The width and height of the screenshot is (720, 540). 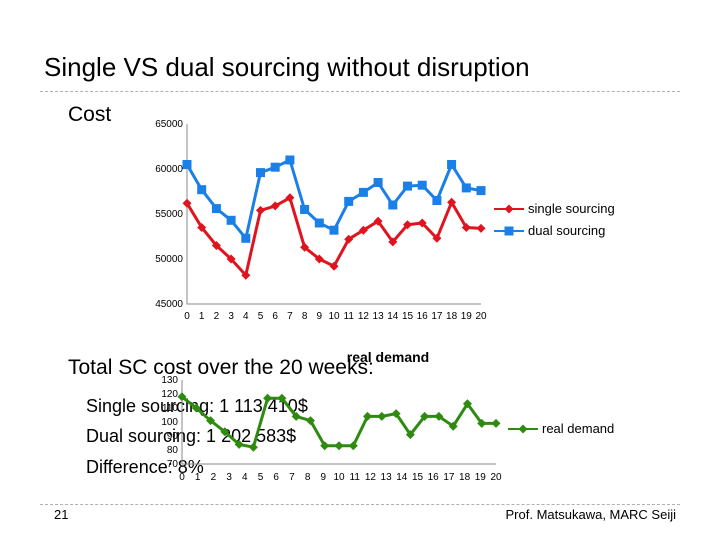 I want to click on cost-x-tick-label: 18, so click(x=452, y=316).